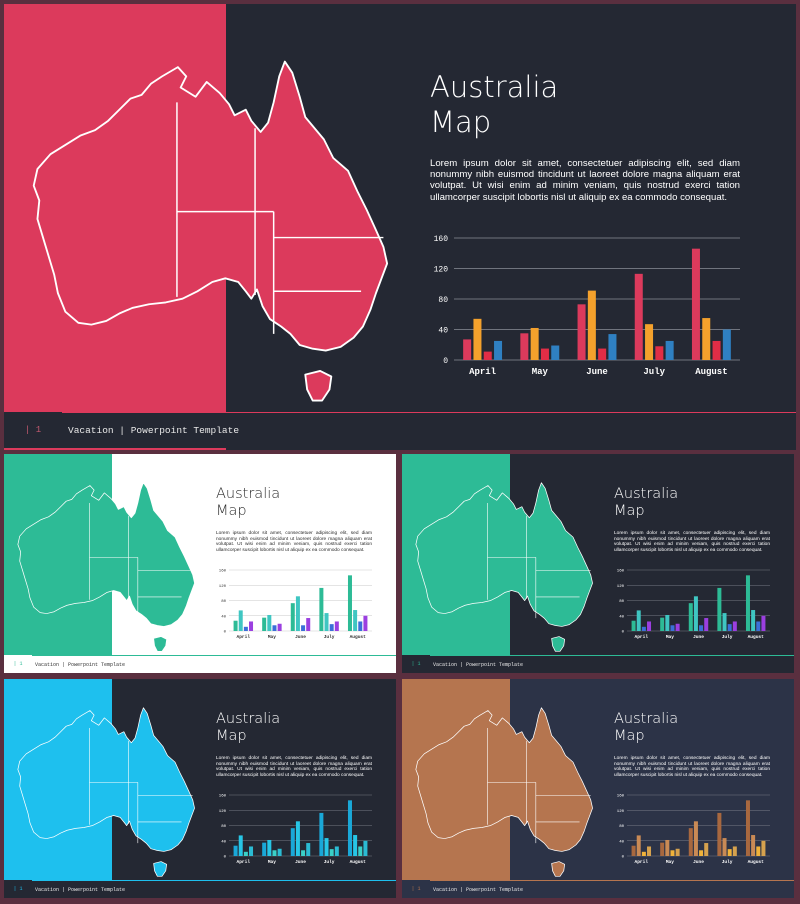 This screenshot has width=800, height=904. What do you see at coordinates (494, 87) in the screenshot?
I see `title-line-1: Australia` at bounding box center [494, 87].